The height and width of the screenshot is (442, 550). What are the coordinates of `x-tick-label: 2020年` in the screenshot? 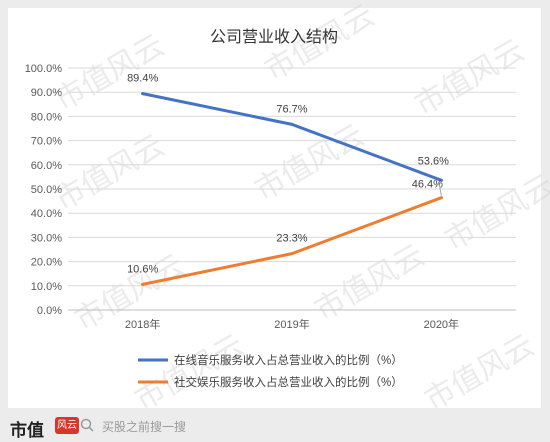 It's located at (441, 324).